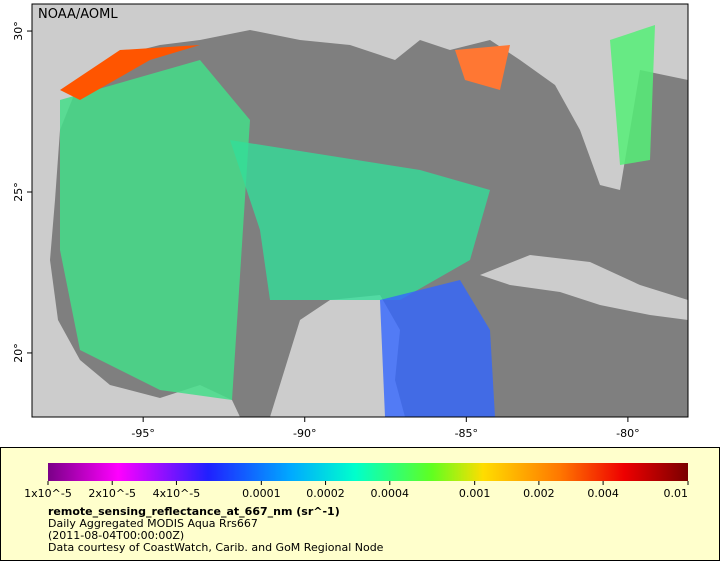 The width and height of the screenshot is (720, 565). What do you see at coordinates (627, 433) in the screenshot?
I see `x-tick-label: -80°` at bounding box center [627, 433].